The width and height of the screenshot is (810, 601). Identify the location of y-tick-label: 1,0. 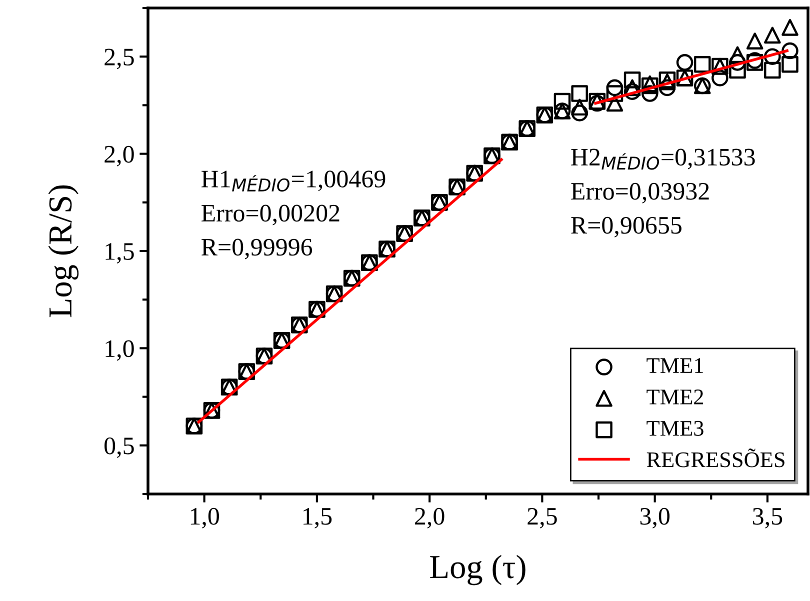
(120, 350).